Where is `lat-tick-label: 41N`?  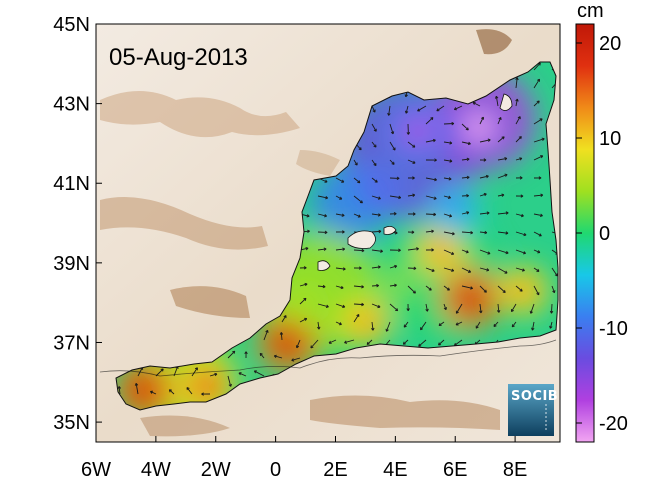
lat-tick-label: 41N is located at coordinates (71, 184).